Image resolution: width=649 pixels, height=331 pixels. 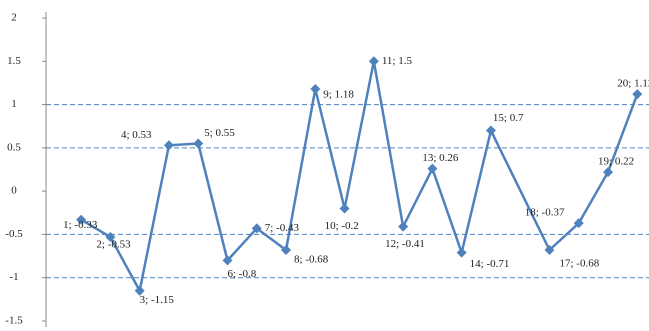 I want to click on data-label: 2; -0.53, so click(x=113, y=245).